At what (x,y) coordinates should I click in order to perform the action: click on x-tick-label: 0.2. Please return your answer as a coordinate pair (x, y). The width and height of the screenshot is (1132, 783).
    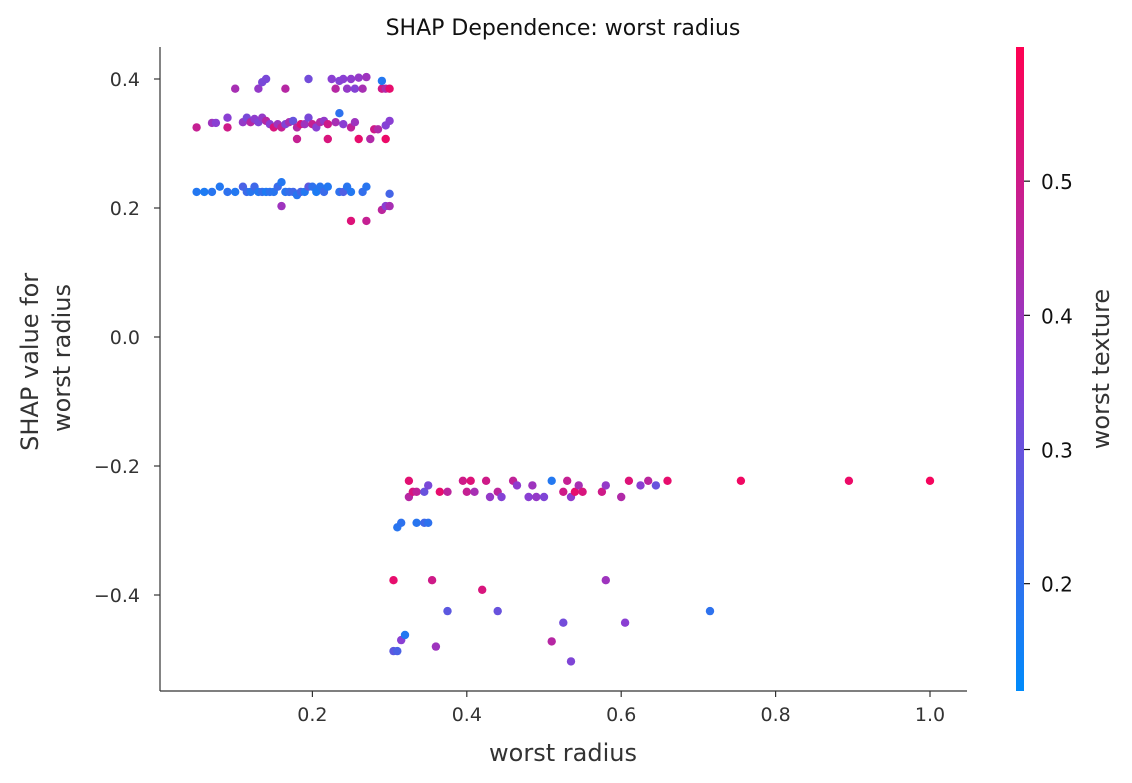
    Looking at the image, I should click on (312, 715).